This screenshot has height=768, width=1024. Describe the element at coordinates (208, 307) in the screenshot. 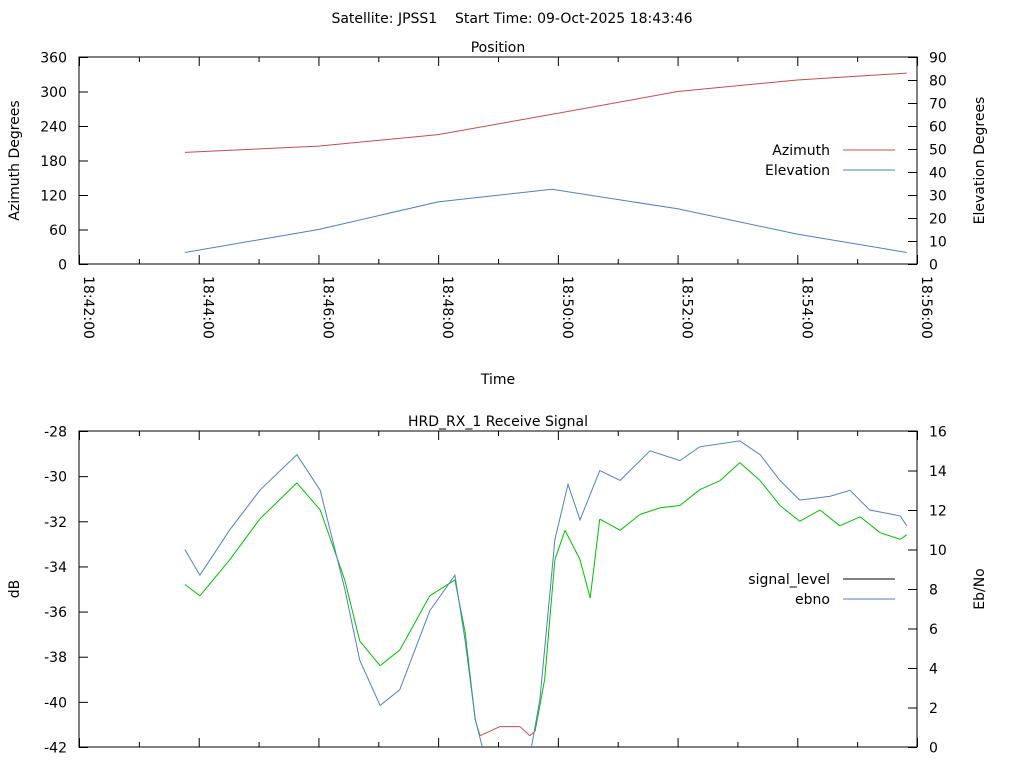

I see `x-tick-label: 18:44:00` at that location.